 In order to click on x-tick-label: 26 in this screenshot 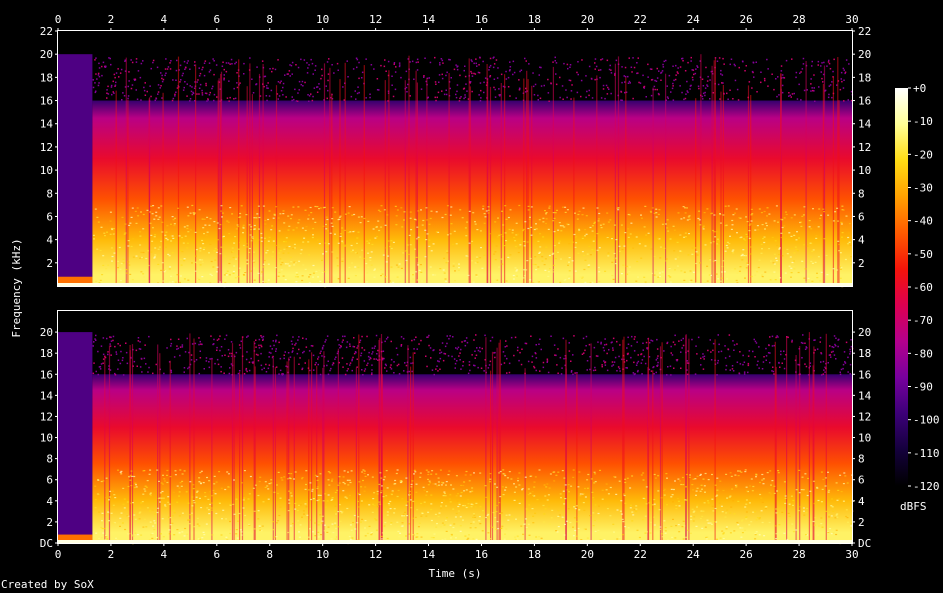, I will do `click(746, 19)`.